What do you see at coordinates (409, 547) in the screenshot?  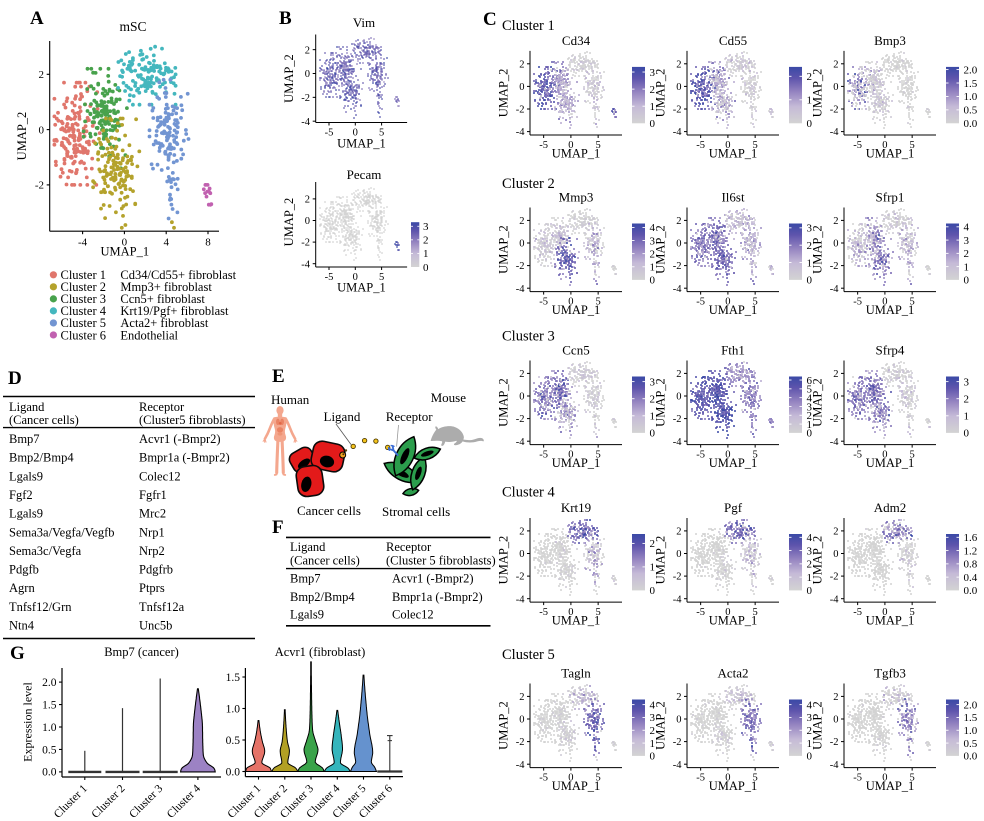 I see `svg-text: Receptor` at bounding box center [409, 547].